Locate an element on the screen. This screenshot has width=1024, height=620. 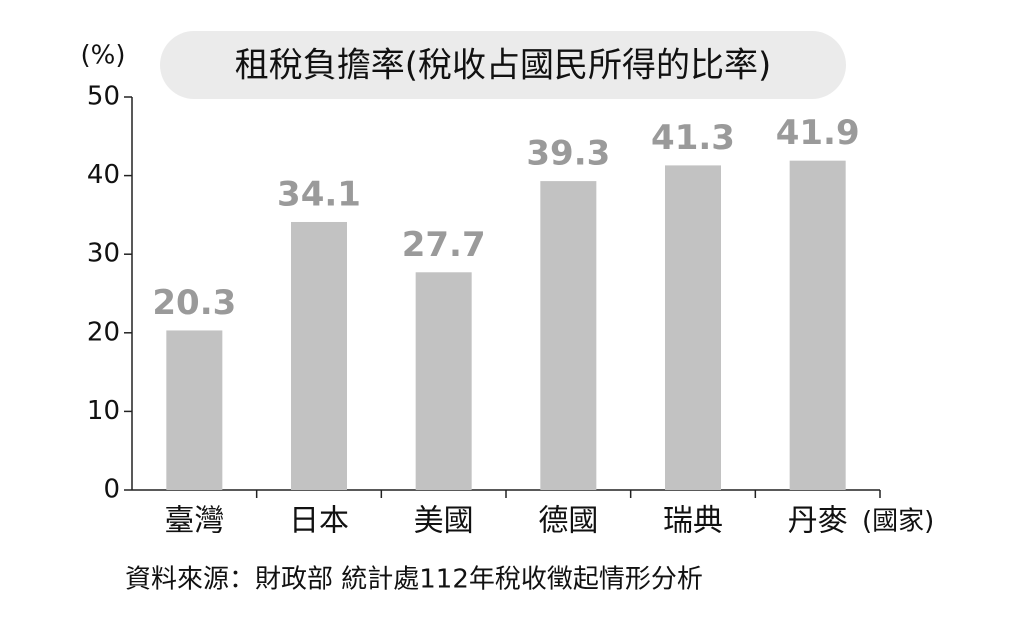
y-tick-label: 30 is located at coordinates (103, 254).